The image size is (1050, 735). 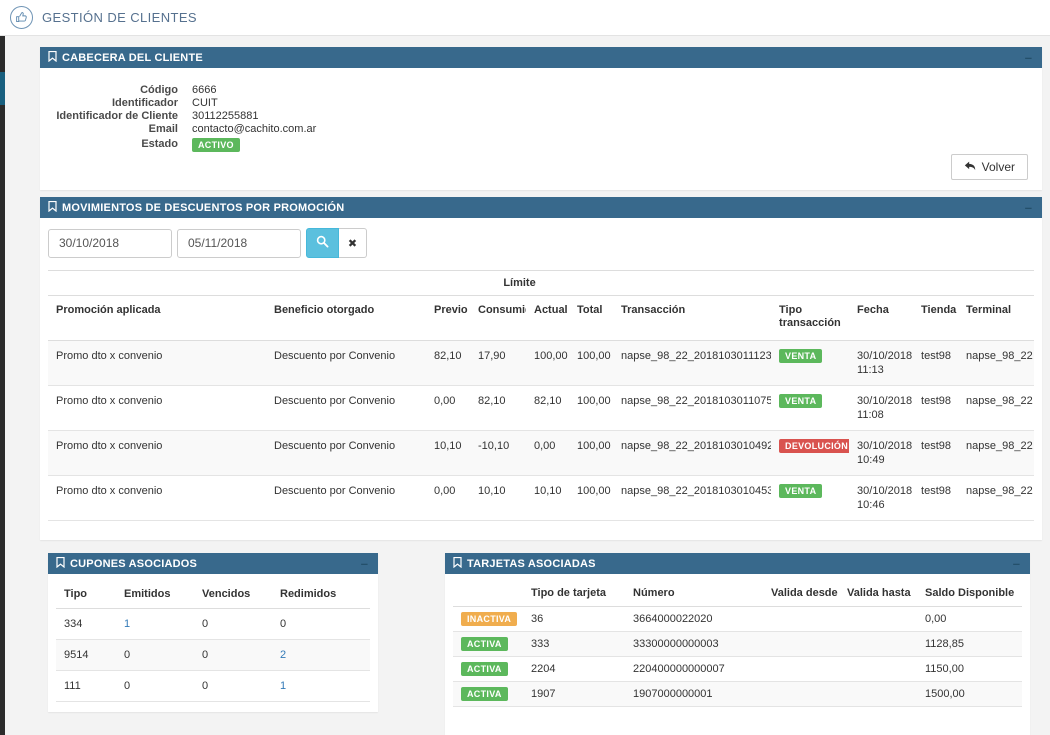 I want to click on field-label: Identificador, so click(x=144, y=103).